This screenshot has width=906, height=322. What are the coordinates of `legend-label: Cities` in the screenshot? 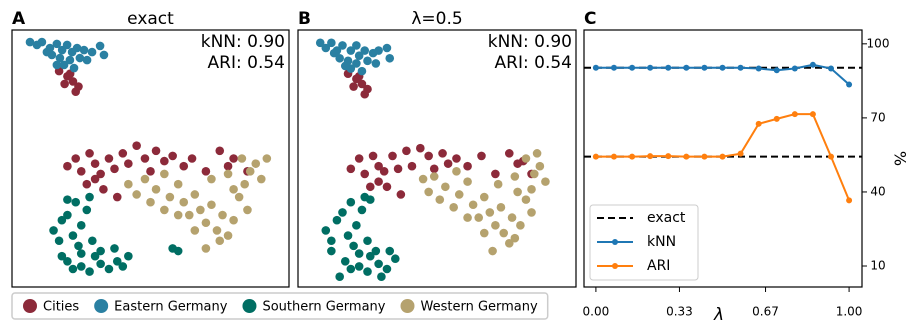 It's located at (61, 307).